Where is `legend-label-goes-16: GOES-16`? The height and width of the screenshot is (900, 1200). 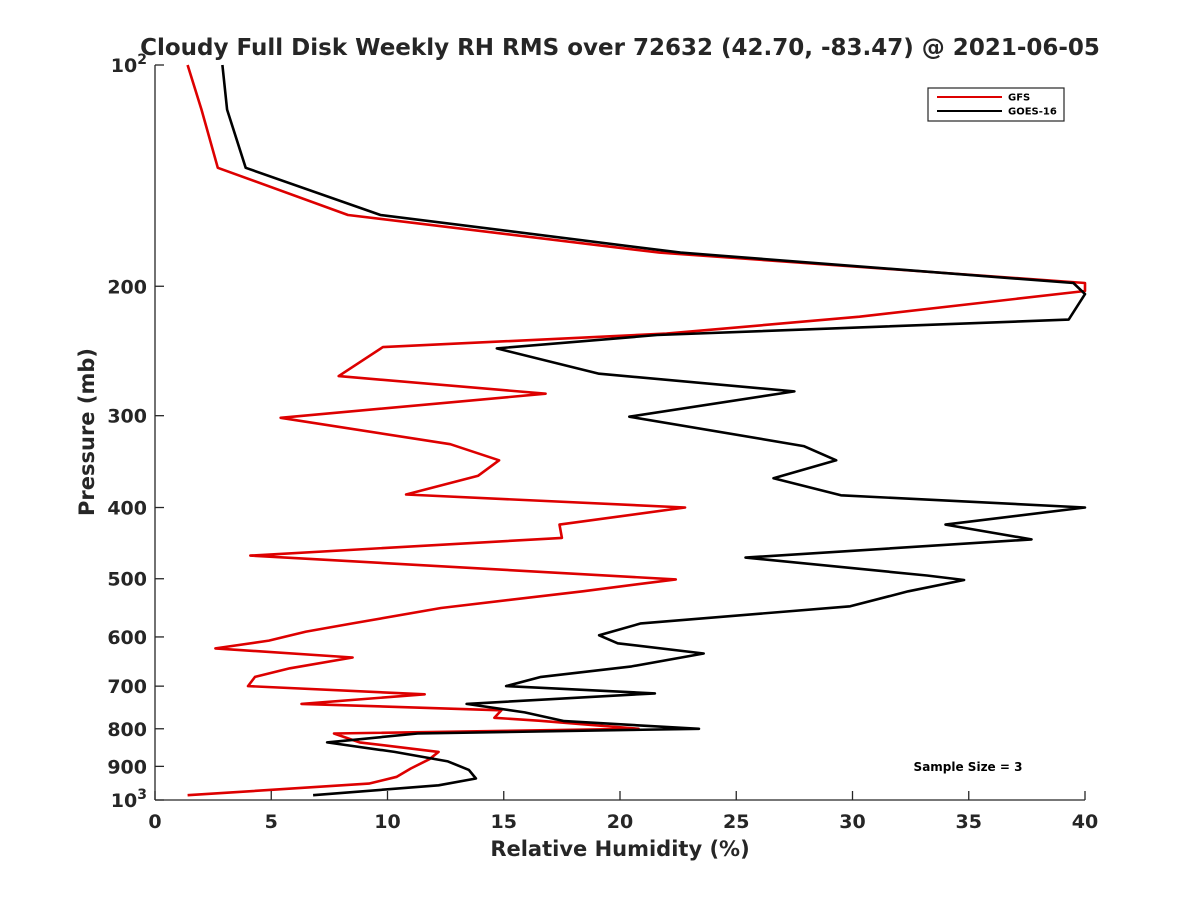
legend-label-goes-16: GOES-16 is located at coordinates (1032, 112).